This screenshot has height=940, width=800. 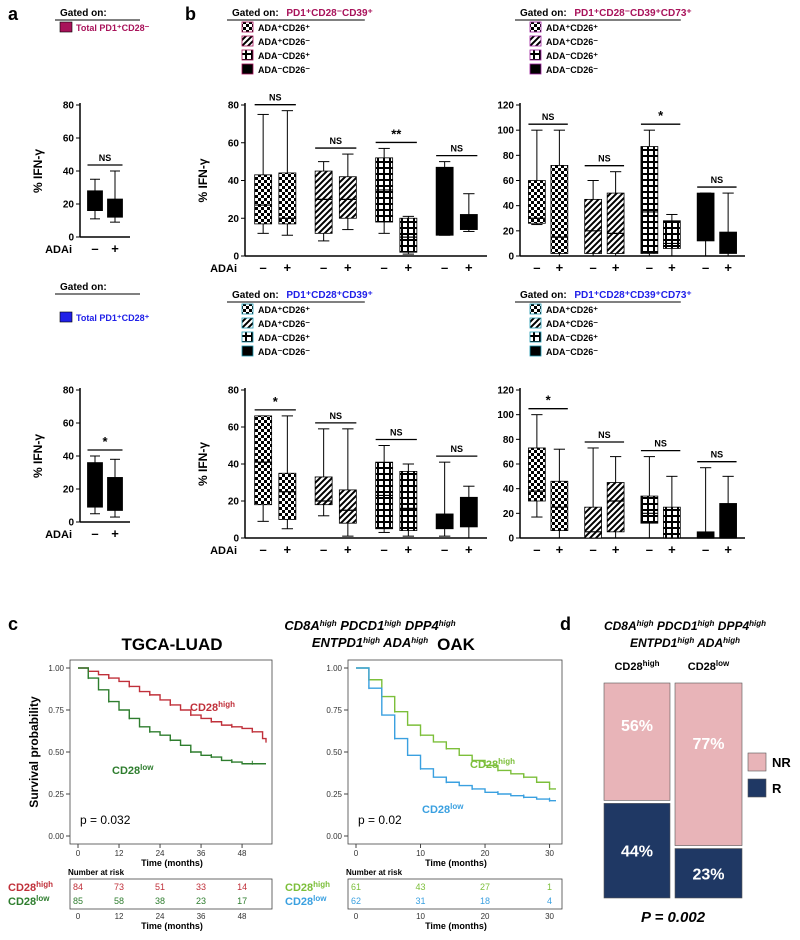 I want to click on legend-entry: ADA⁻CD26⁺, so click(x=572, y=338).